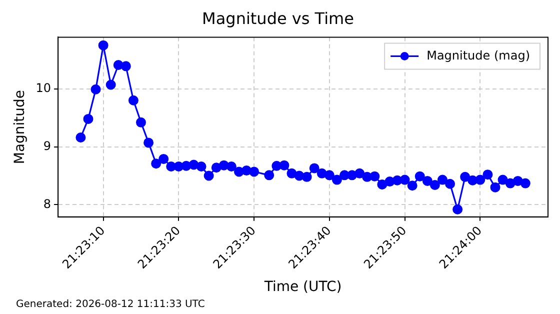 Image resolution: width=560 pixels, height=314 pixels. What do you see at coordinates (47, 145) in the screenshot?
I see `y-tick-label: 9` at bounding box center [47, 145].